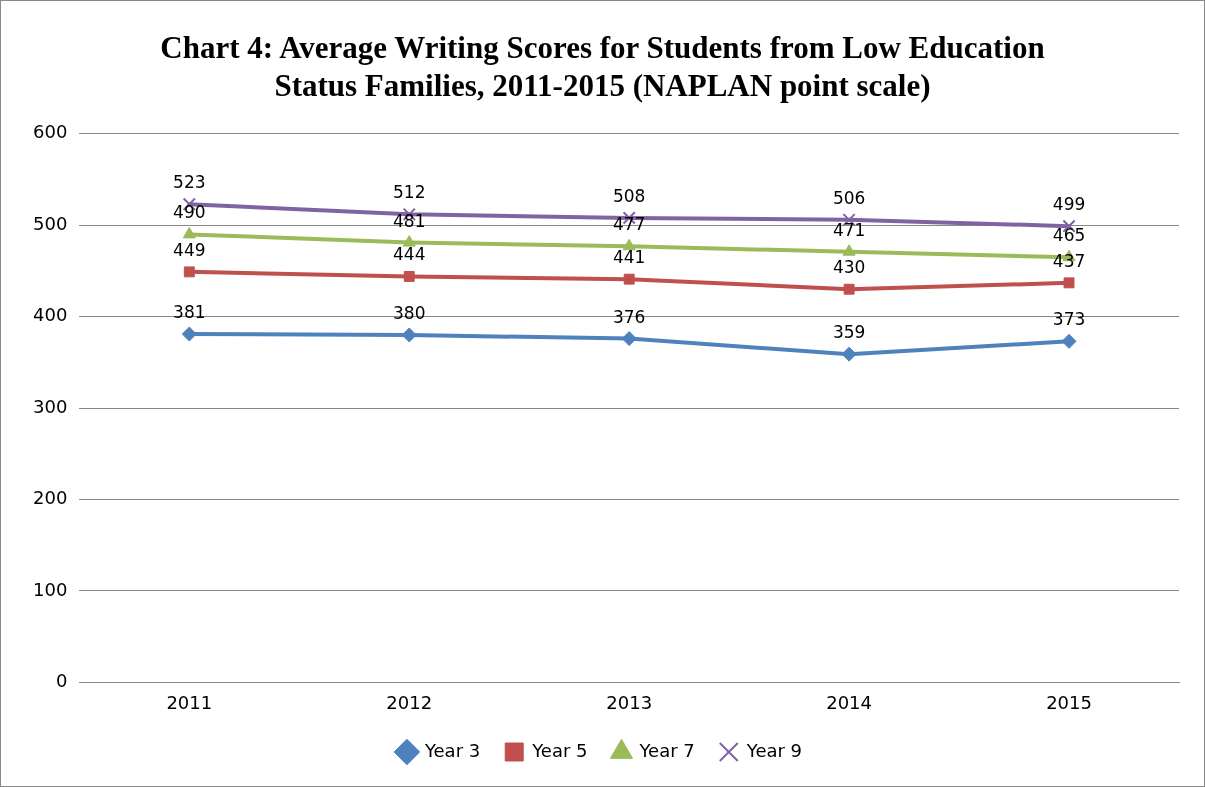  What do you see at coordinates (50, 498) in the screenshot?
I see `y-tick-label: 200` at bounding box center [50, 498].